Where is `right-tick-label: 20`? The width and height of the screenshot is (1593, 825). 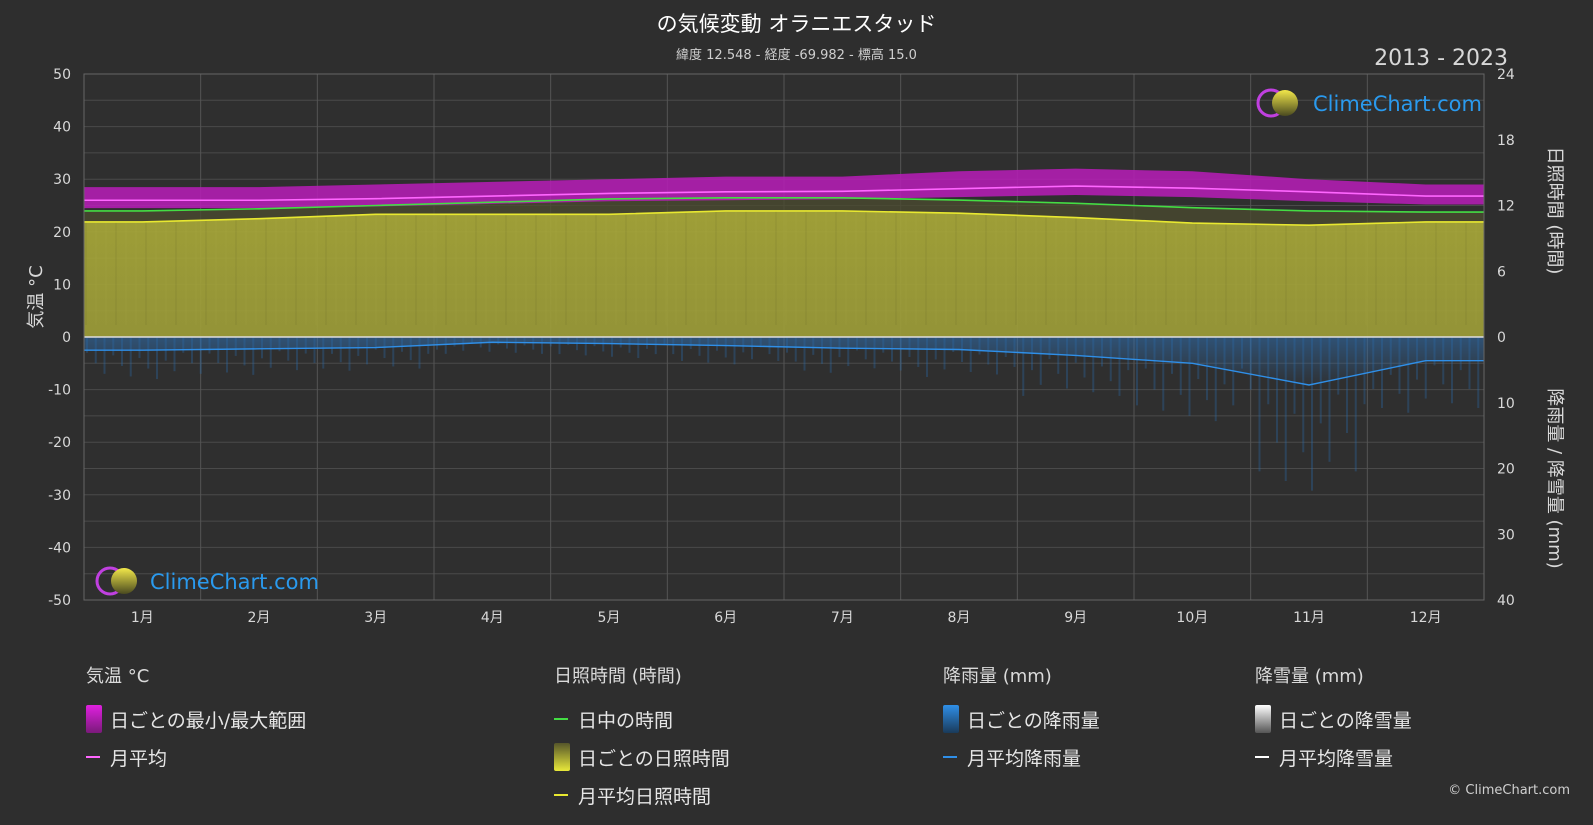 right-tick-label: 20 is located at coordinates (1506, 470).